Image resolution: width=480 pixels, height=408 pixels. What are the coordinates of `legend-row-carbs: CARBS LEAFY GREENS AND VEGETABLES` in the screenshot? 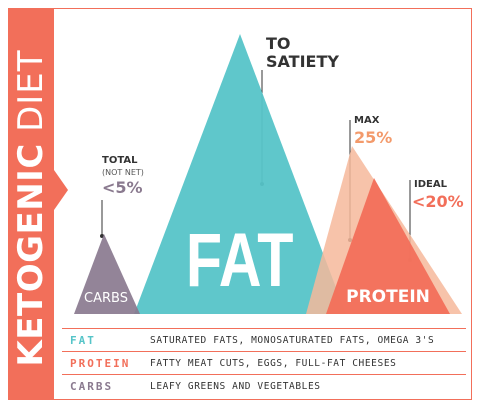 It's located at (264, 385).